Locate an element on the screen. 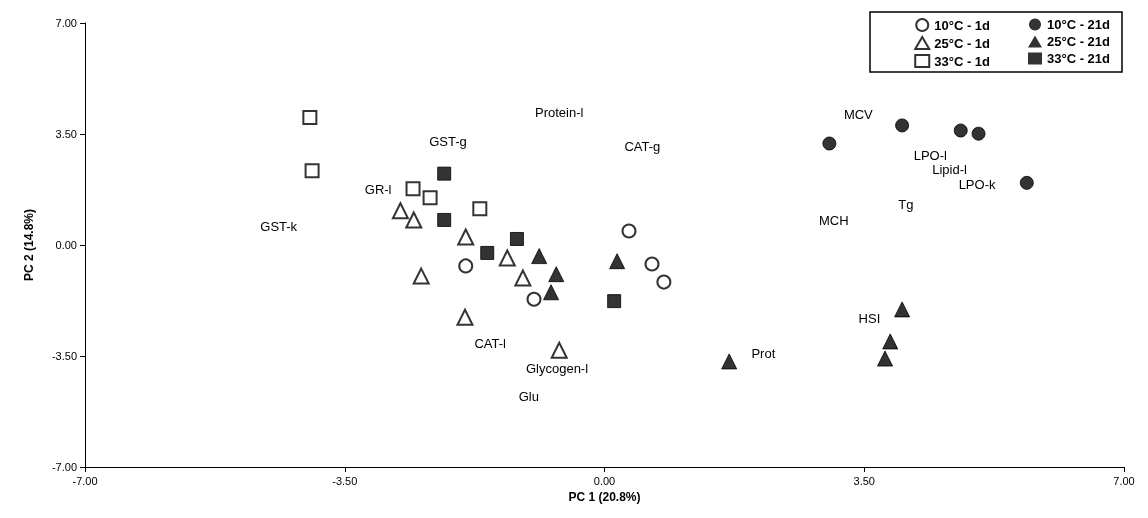  annotation: Glu is located at coordinates (528, 397).